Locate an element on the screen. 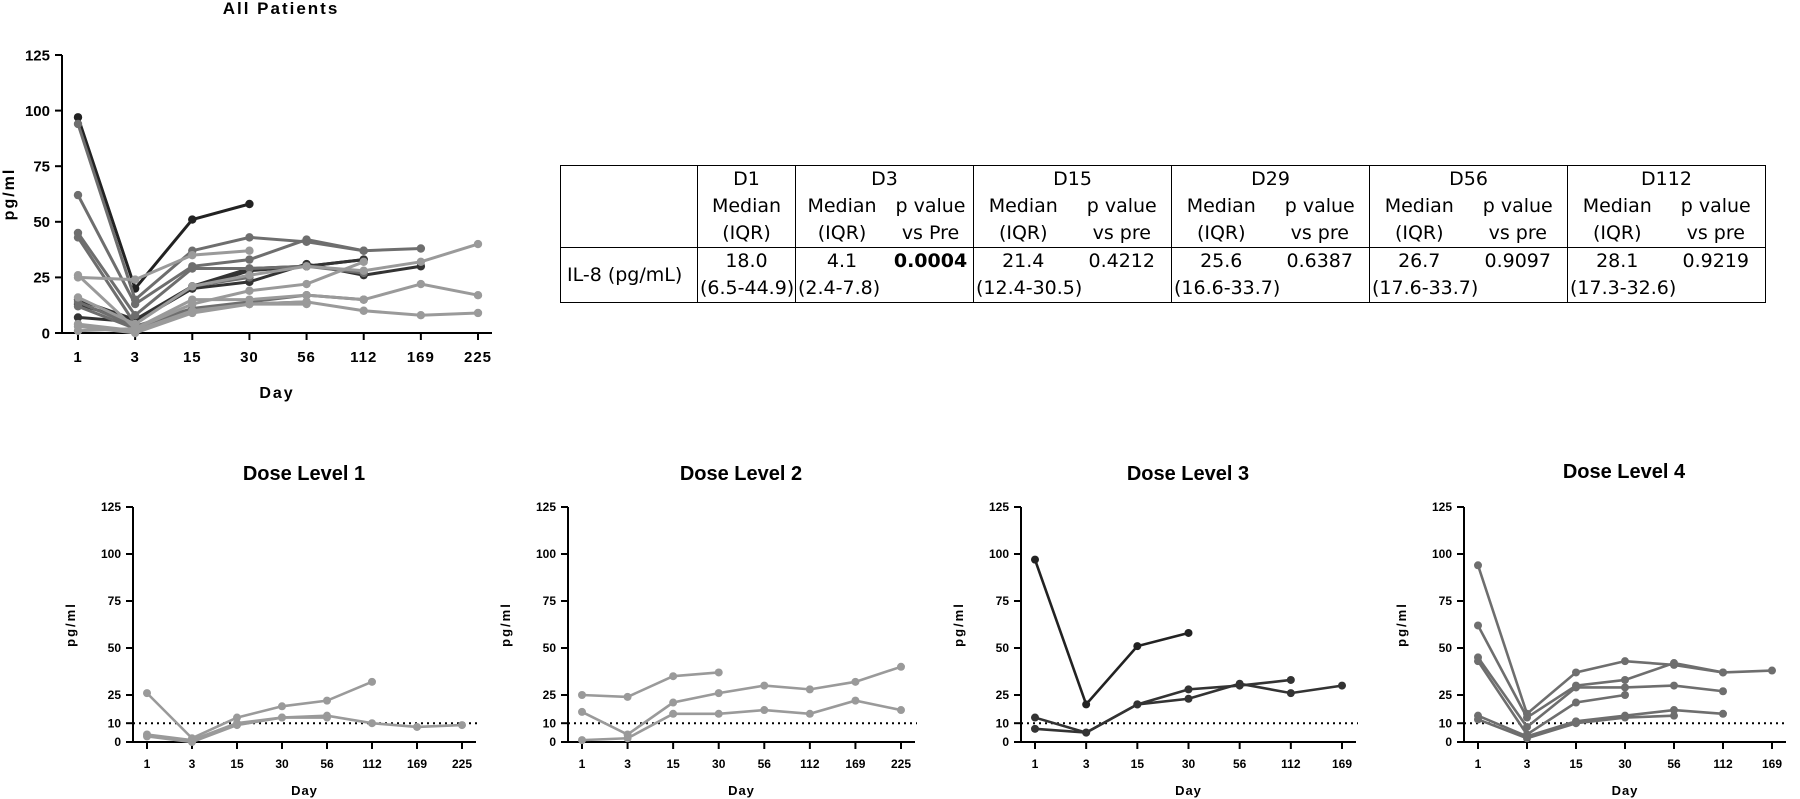  median-value: 26.7 is located at coordinates (1419, 261).